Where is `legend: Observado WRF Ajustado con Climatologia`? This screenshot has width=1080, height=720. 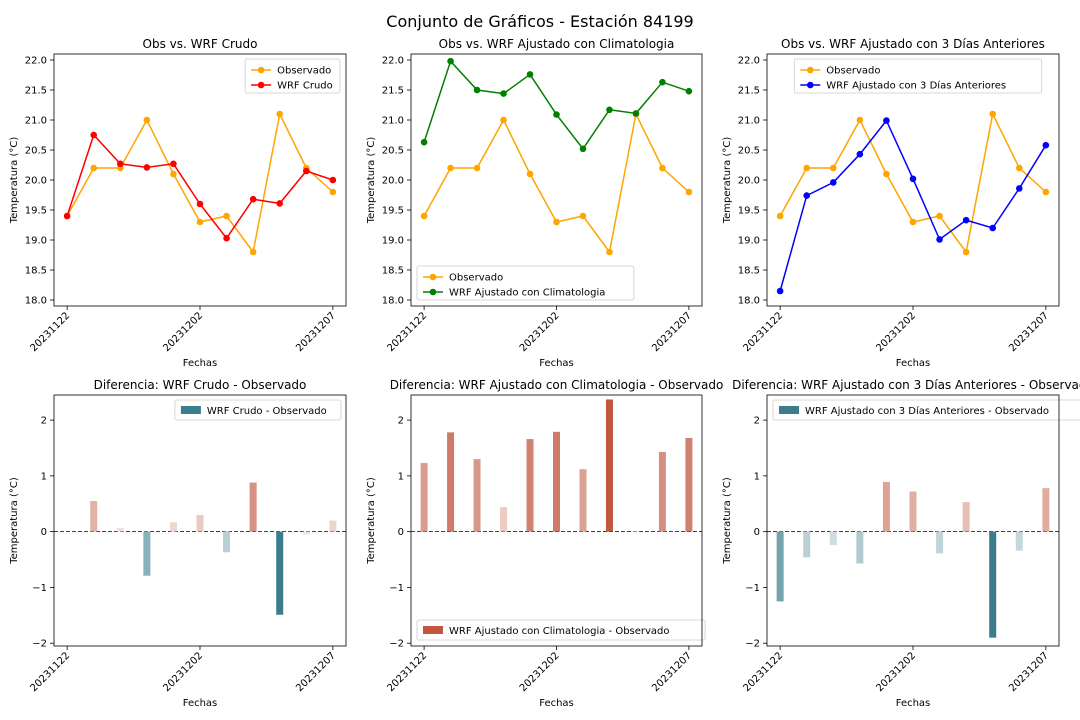 legend: Observado WRF Ajustado con Climatologia is located at coordinates (525, 283).